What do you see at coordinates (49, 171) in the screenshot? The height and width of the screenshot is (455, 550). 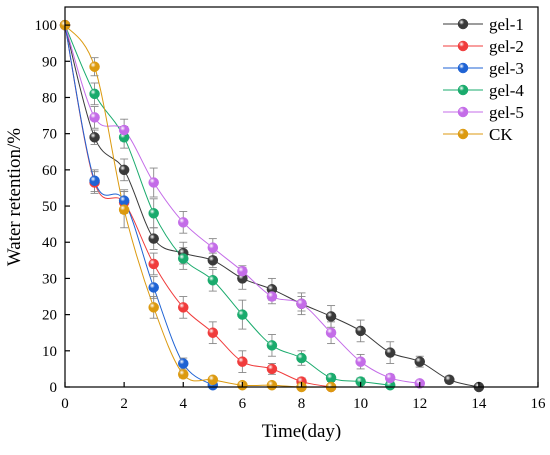 I see `y-tick-label: 60` at bounding box center [49, 171].